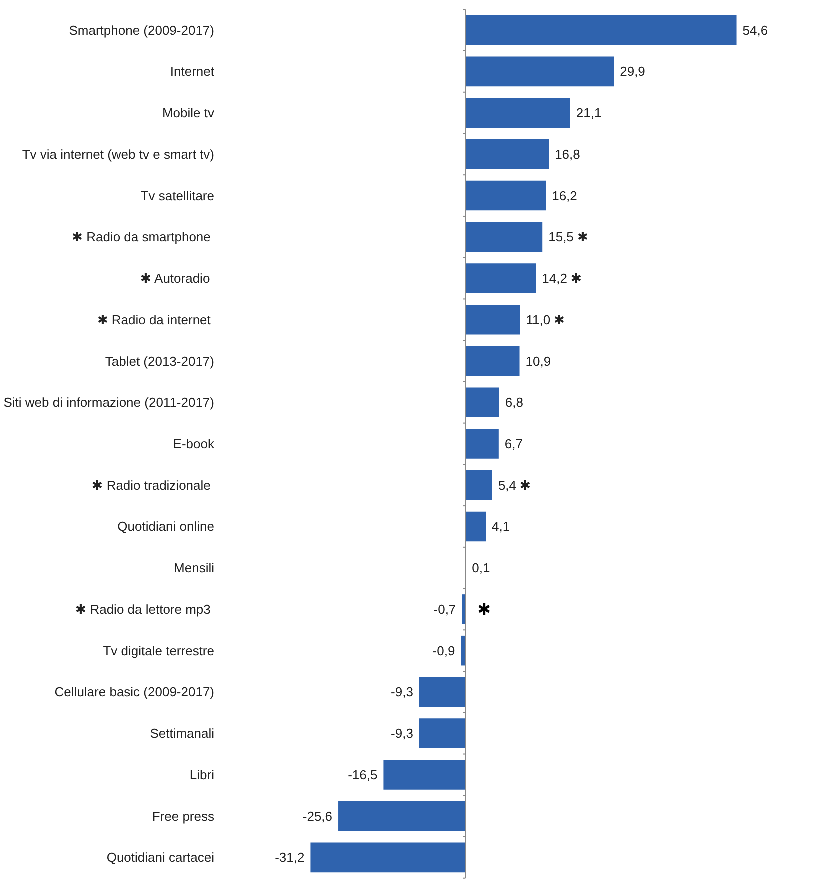 This screenshot has width=835, height=887. I want to click on data-label: 11,0 ✱, so click(546, 320).